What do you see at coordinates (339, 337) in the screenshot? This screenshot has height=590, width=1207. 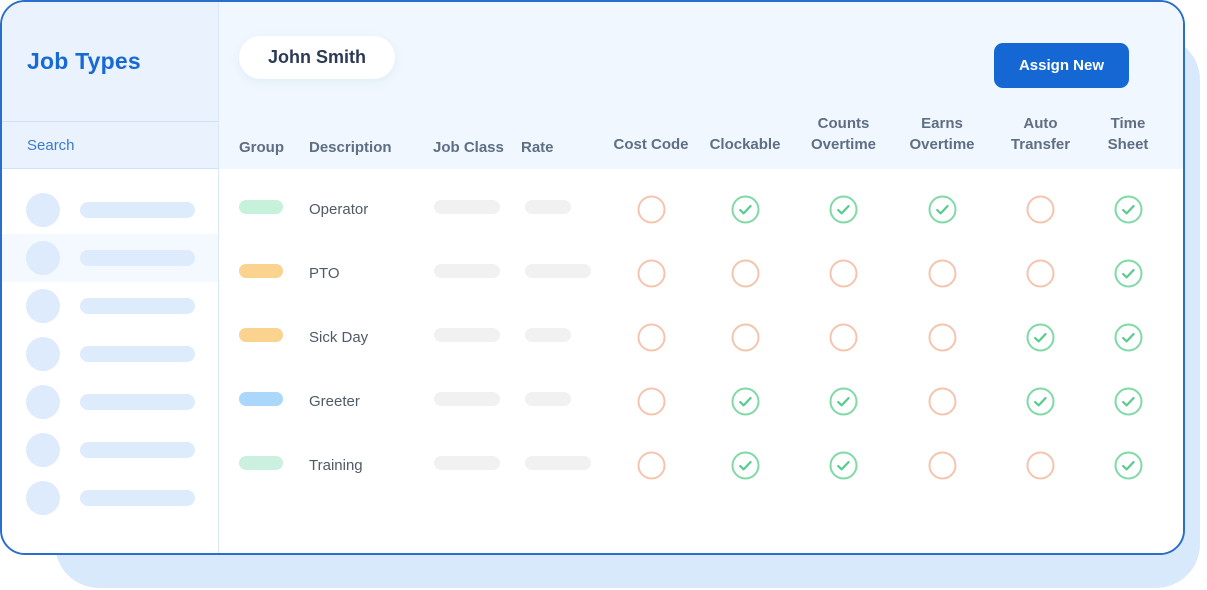 I see `job-description: Sick Day` at bounding box center [339, 337].